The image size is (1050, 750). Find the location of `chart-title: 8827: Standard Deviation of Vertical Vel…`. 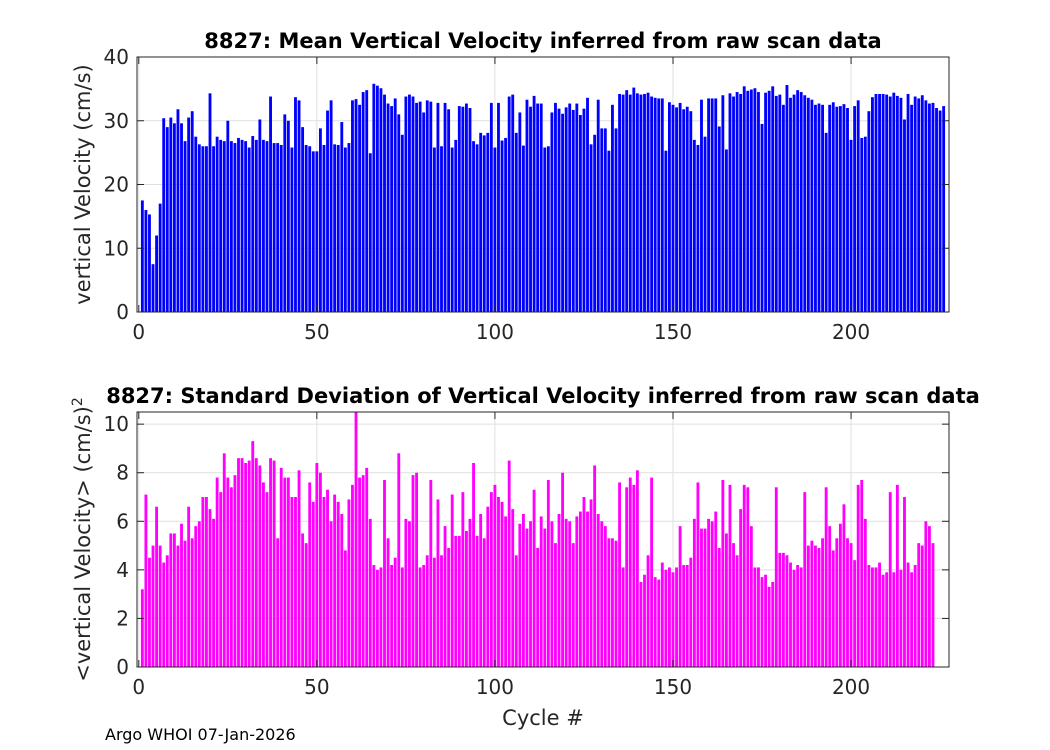

chart-title: 8827: Standard Deviation of Vertical Vel… is located at coordinates (543, 396).